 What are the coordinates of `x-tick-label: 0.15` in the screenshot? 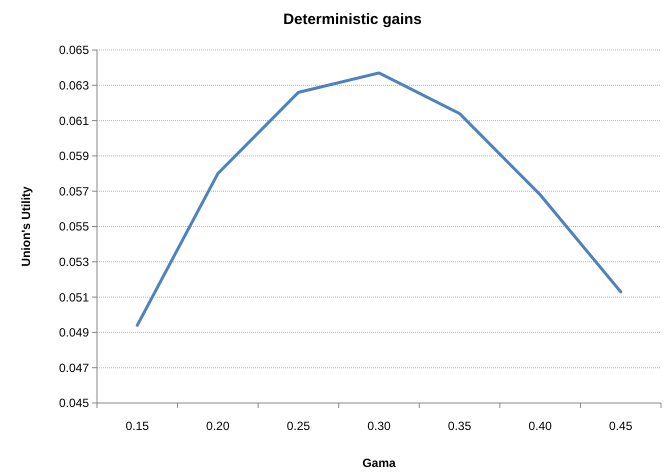 It's located at (138, 426).